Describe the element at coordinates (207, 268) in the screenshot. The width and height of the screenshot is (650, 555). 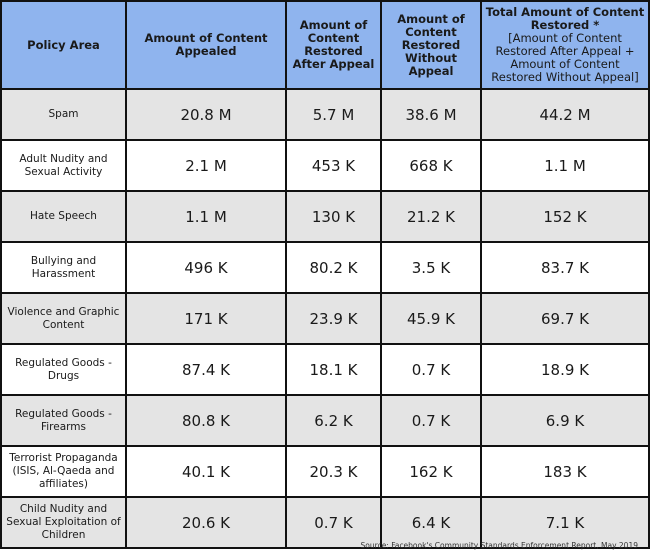
I see `cell-appealed: 496 K` at that location.